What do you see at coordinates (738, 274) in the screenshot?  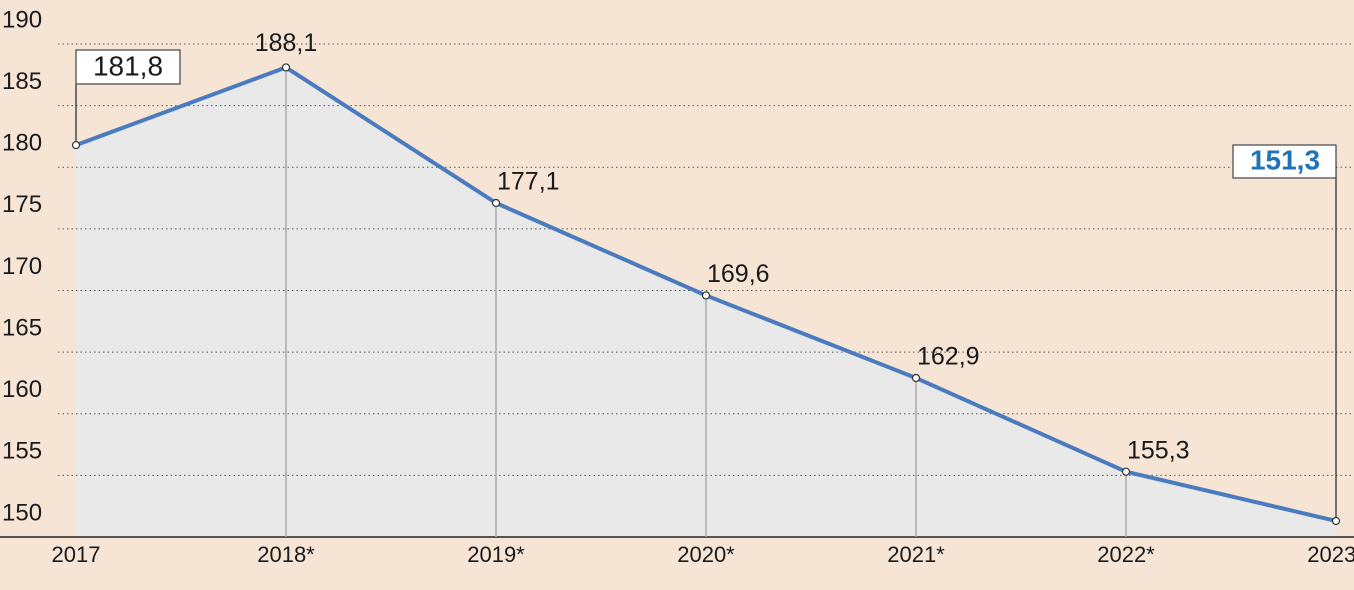 I see `value-label: 169,6` at bounding box center [738, 274].